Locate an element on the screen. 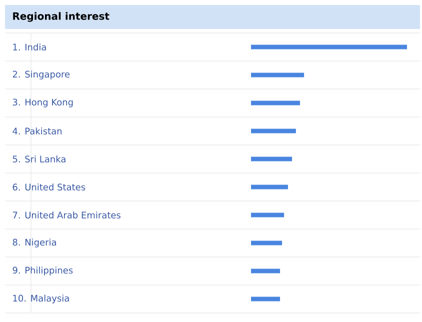  y-tick-label: 2. Singapore is located at coordinates (41, 75).